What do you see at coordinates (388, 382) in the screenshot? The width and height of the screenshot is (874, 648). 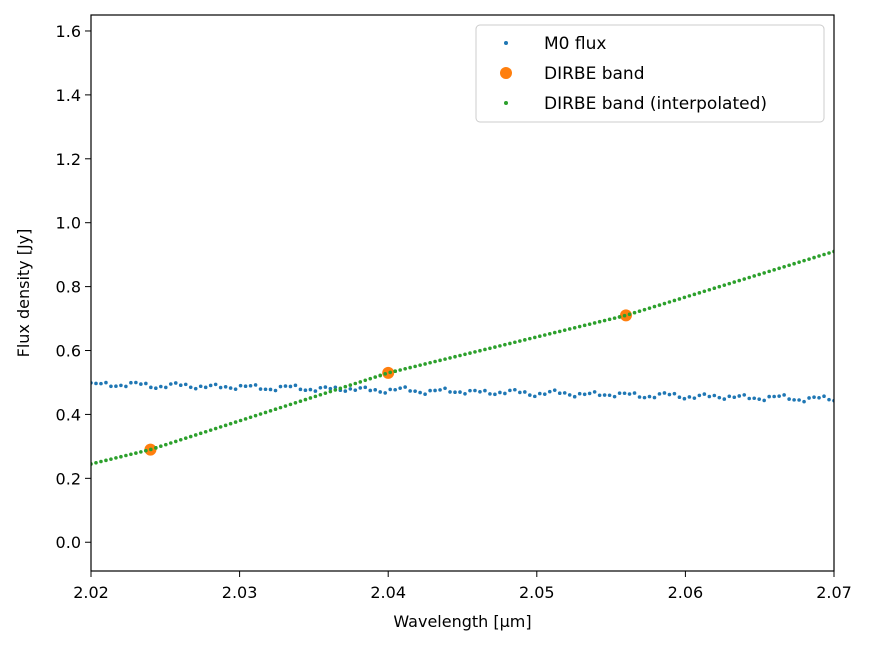 I see `series-2-overlay` at bounding box center [388, 382].